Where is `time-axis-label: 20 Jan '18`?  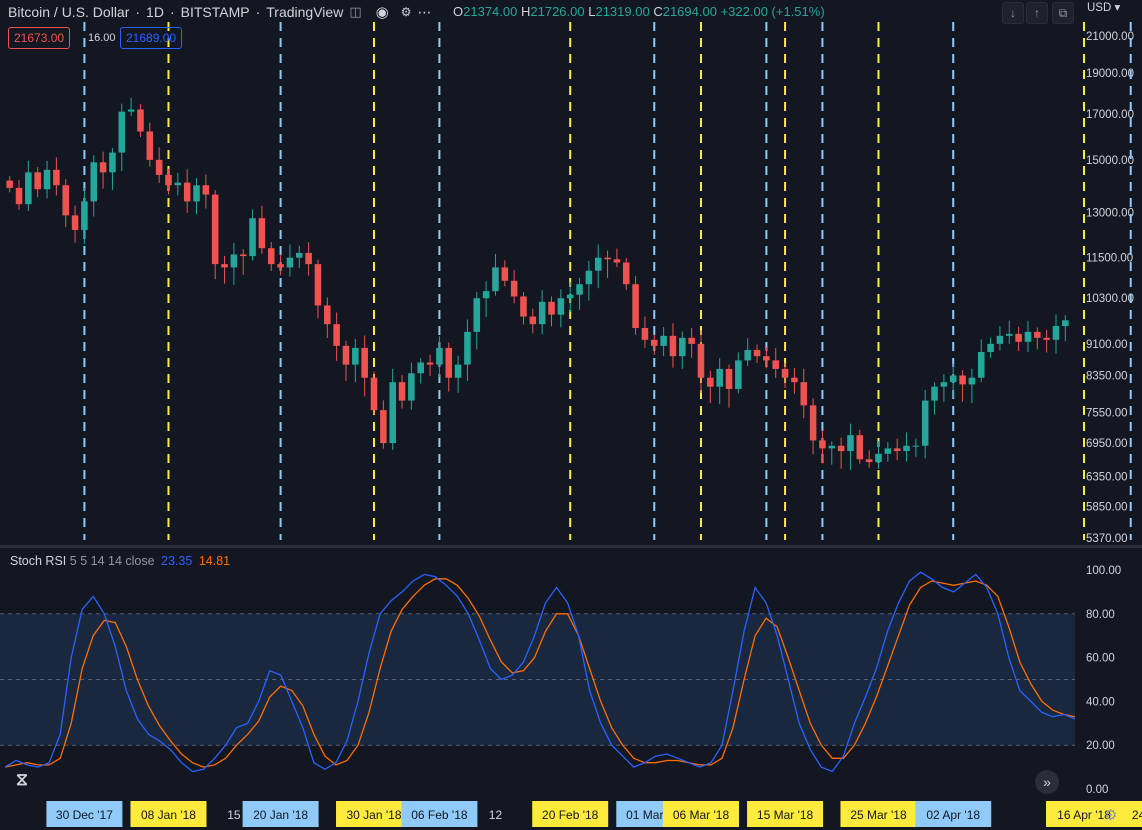
time-axis-label: 20 Jan '18 is located at coordinates (280, 814).